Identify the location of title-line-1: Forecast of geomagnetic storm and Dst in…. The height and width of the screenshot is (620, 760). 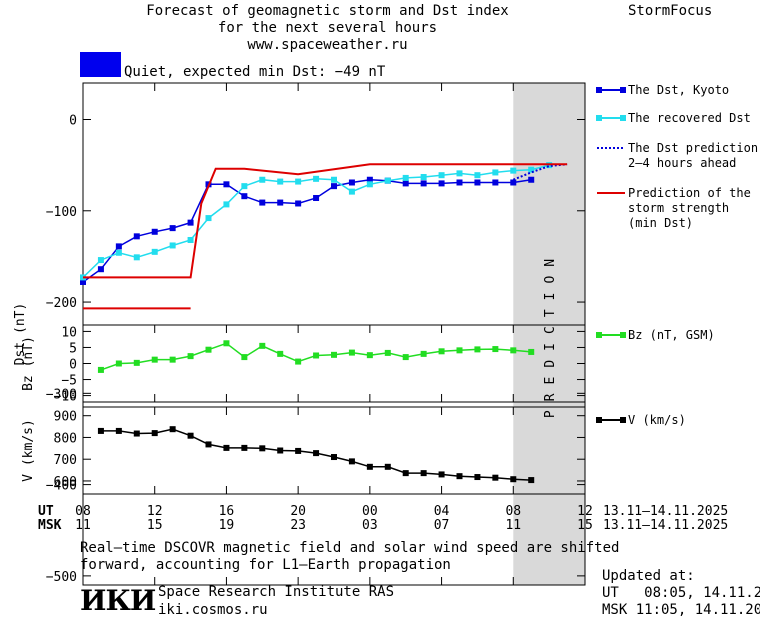
(327, 11).